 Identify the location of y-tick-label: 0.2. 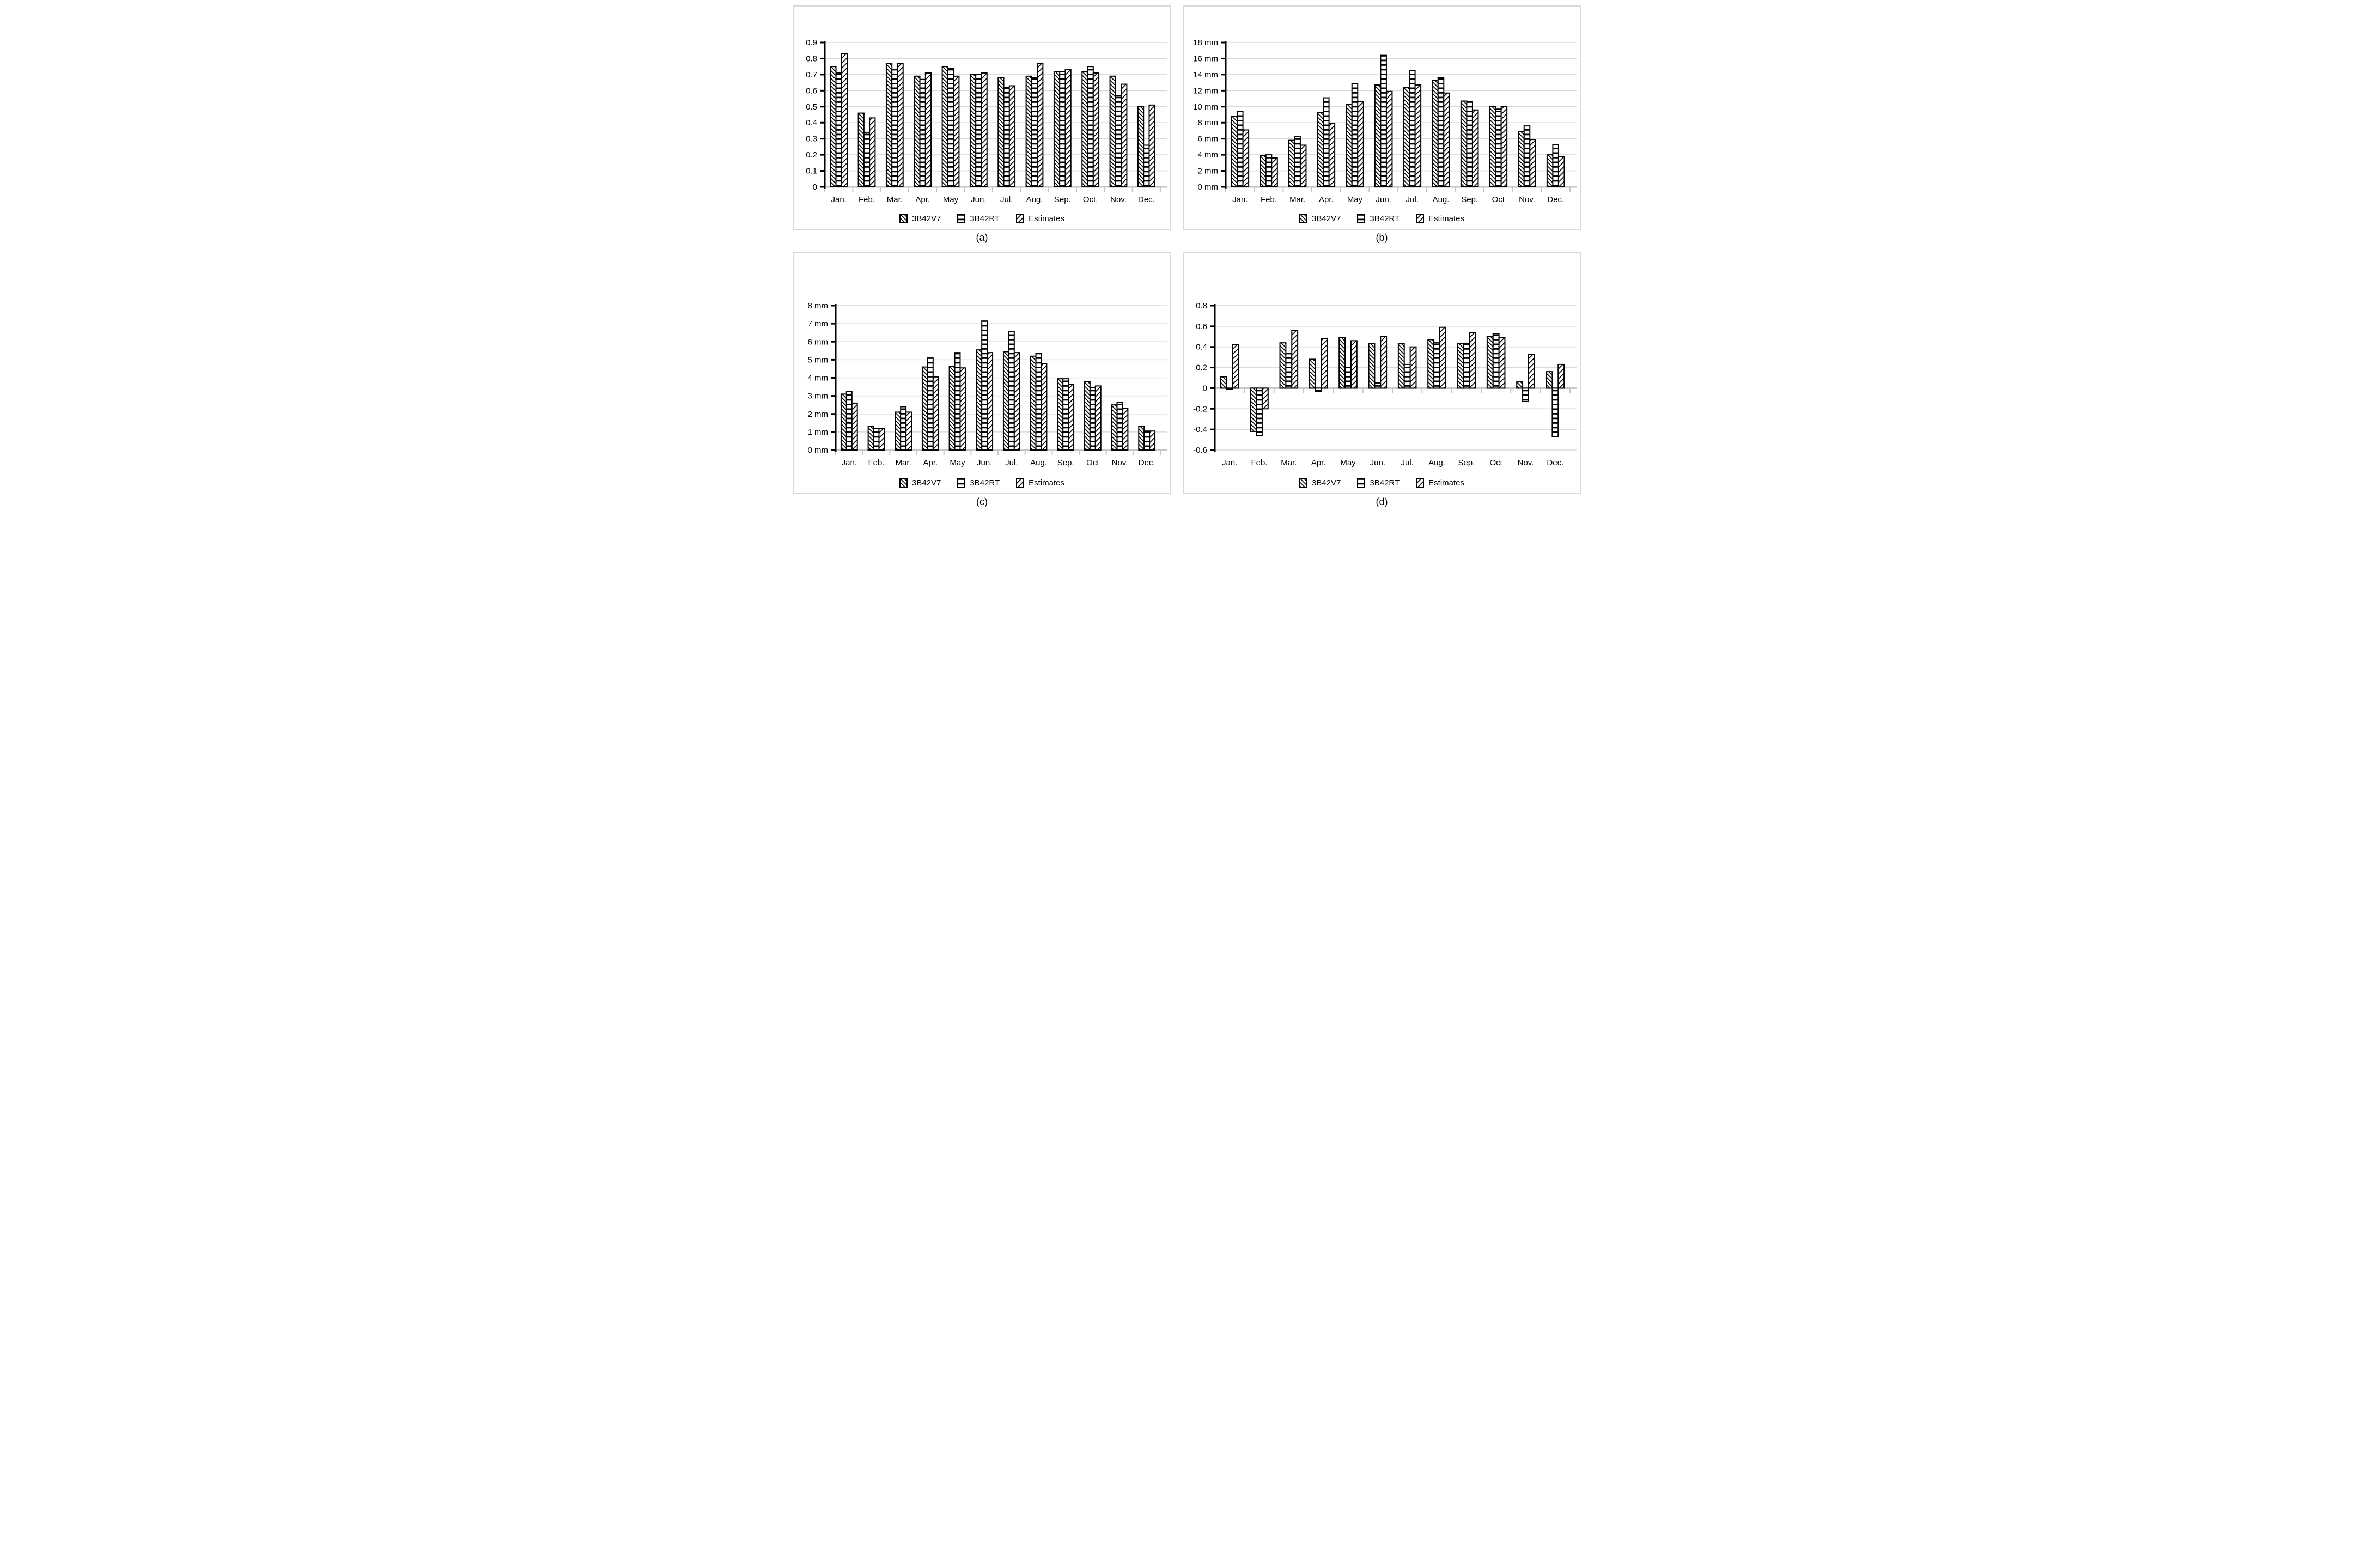
(811, 155).